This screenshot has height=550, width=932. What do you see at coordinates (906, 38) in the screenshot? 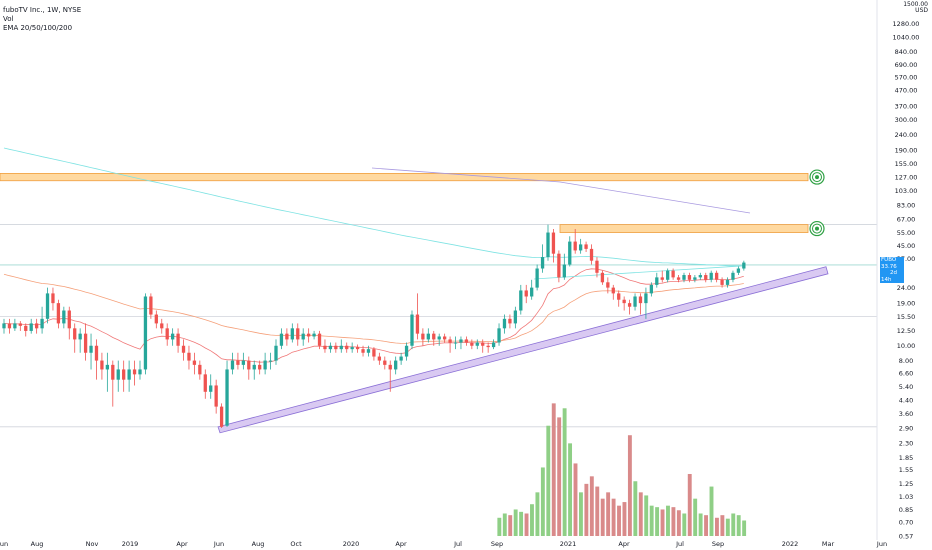
I see `price-tick-label: 1040.00` at bounding box center [906, 38].